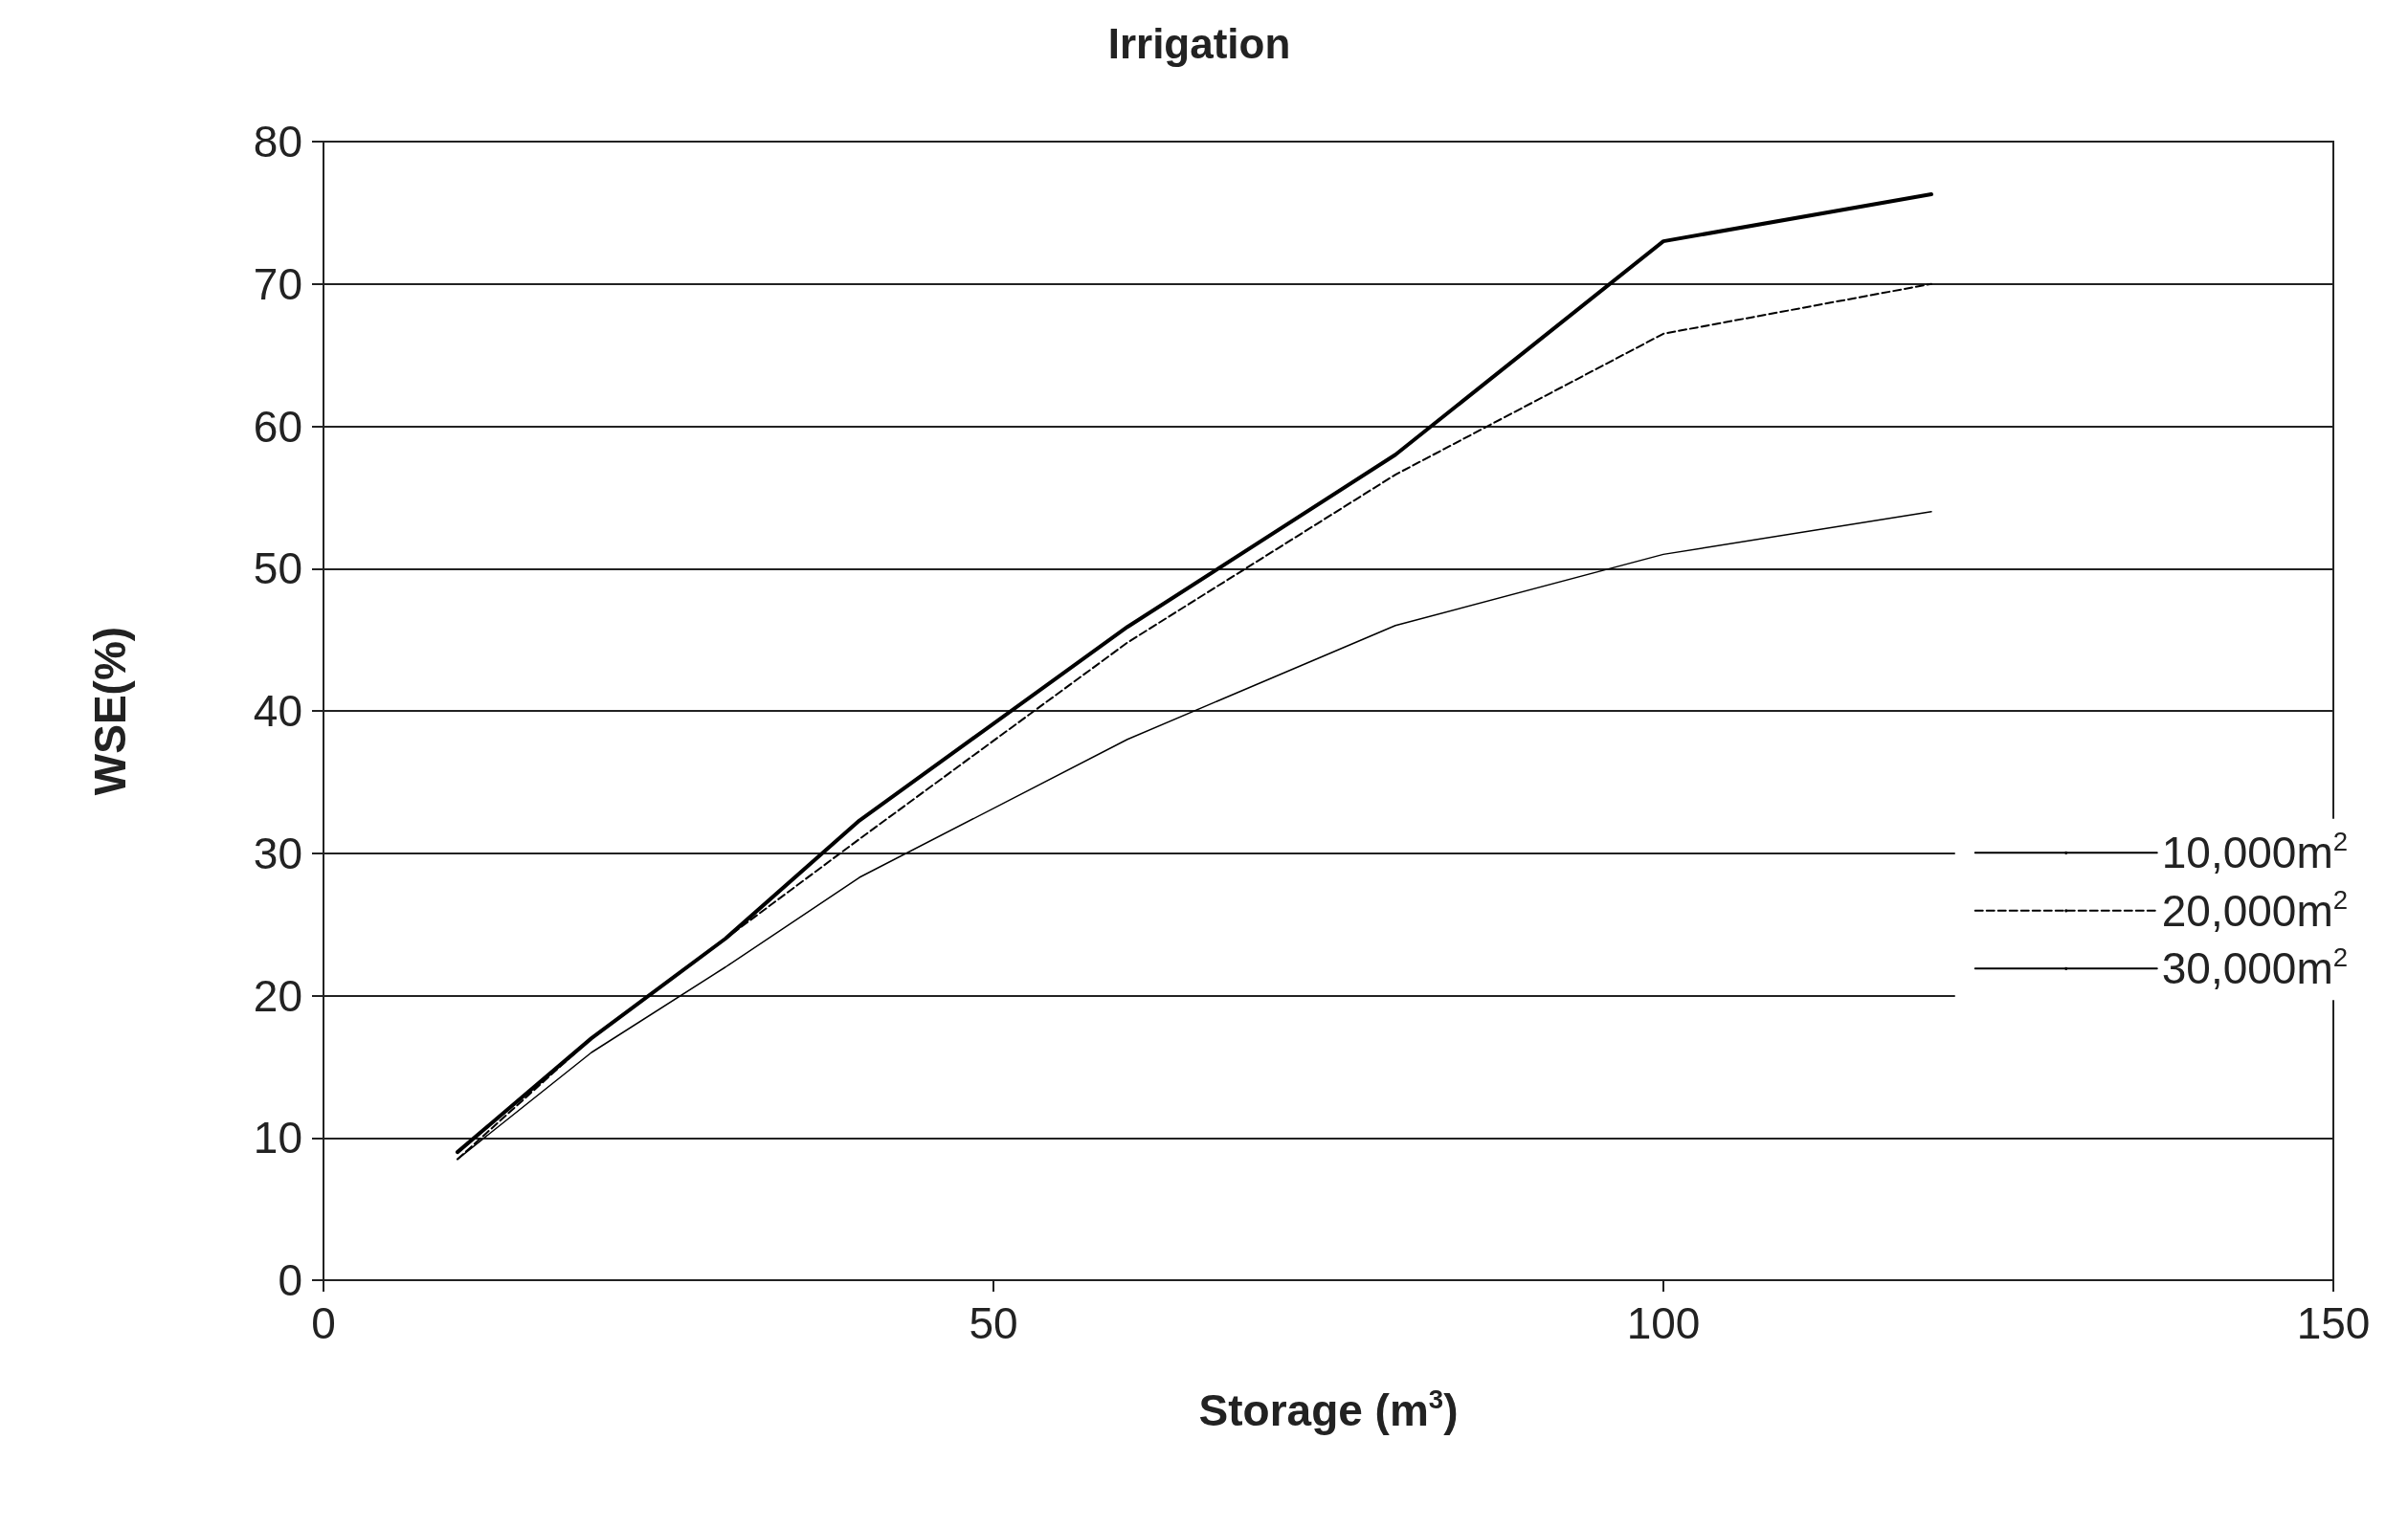 The image size is (2408, 1528). Describe the element at coordinates (277, 569) in the screenshot. I see `y-tick-label: 50` at that location.